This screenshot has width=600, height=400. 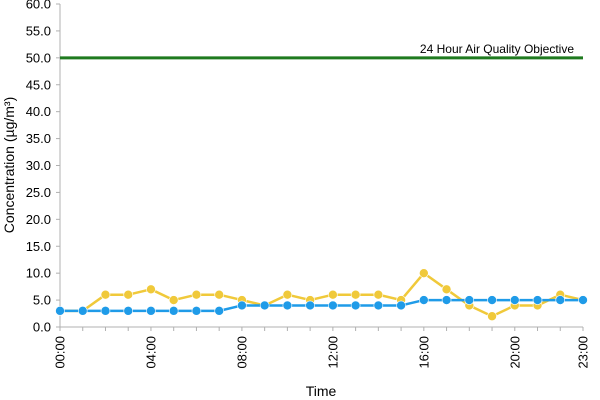 I want to click on y-tick-label: 35.0, so click(x=38, y=138).